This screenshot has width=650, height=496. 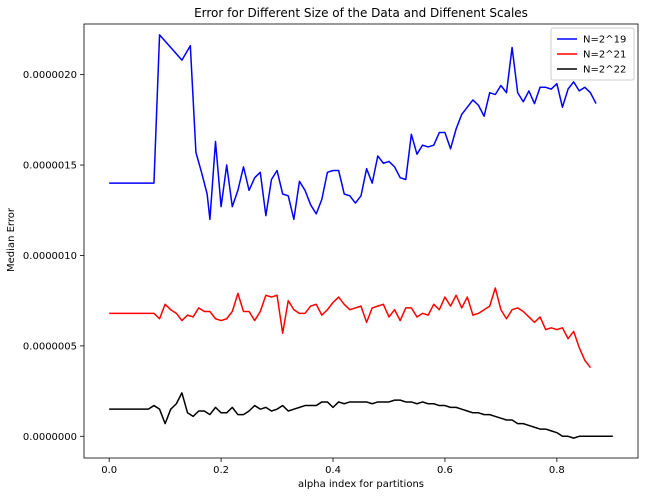 I want to click on legend-box, so click(x=592, y=54).